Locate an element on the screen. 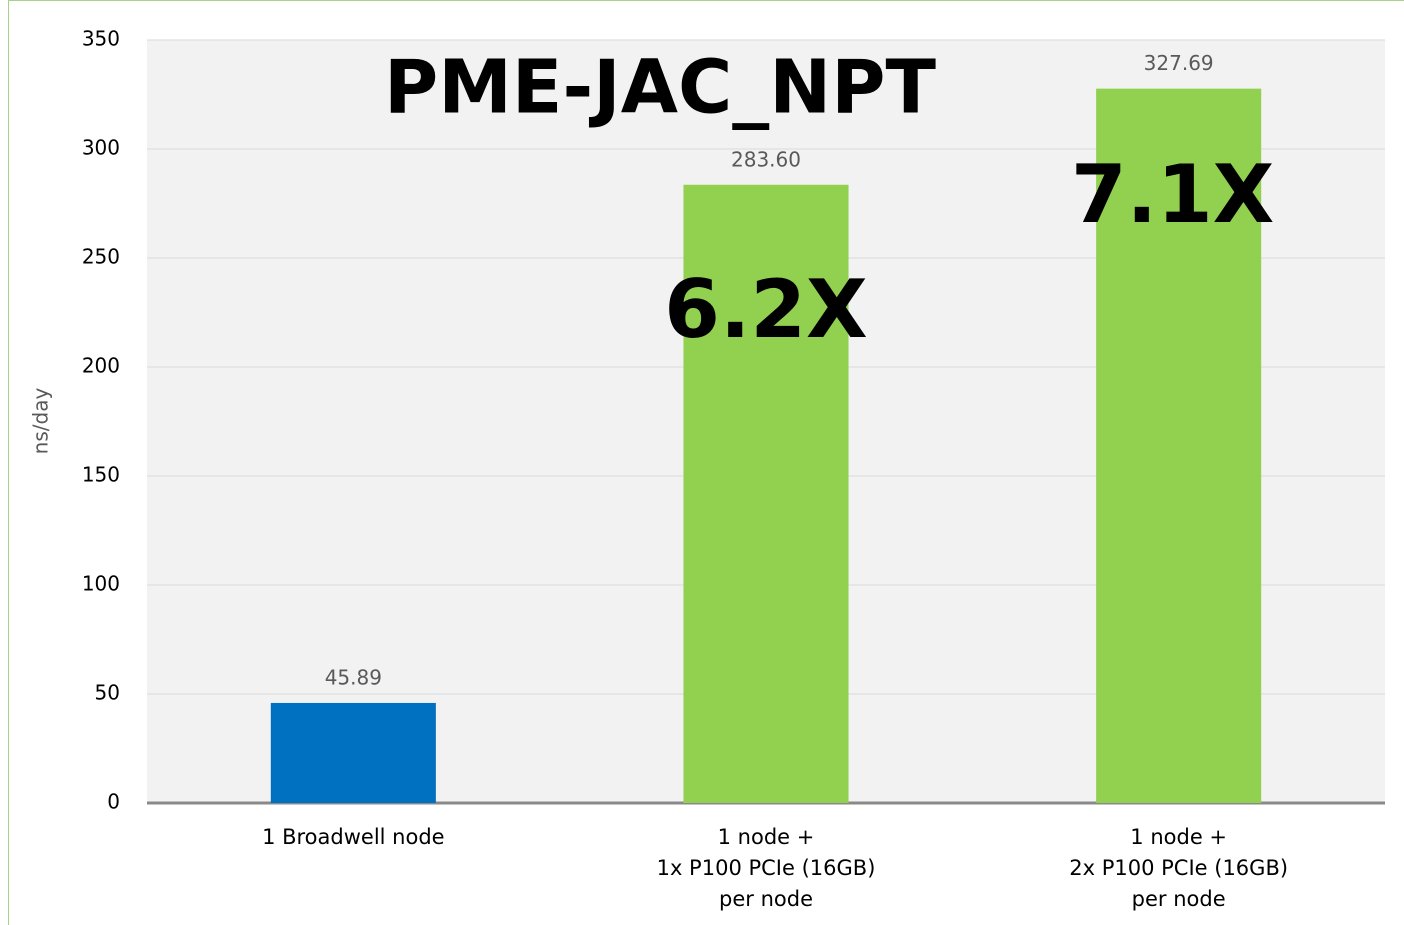 The width and height of the screenshot is (1404, 925). annotation: 6.2X is located at coordinates (765, 309).